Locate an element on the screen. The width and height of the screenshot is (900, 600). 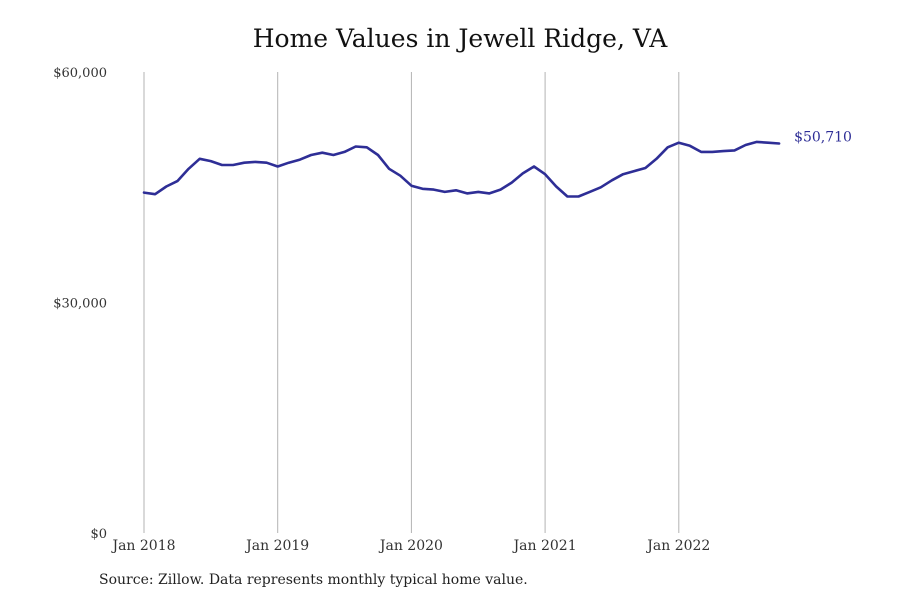
y-tick-label: $0 is located at coordinates (98, 534).